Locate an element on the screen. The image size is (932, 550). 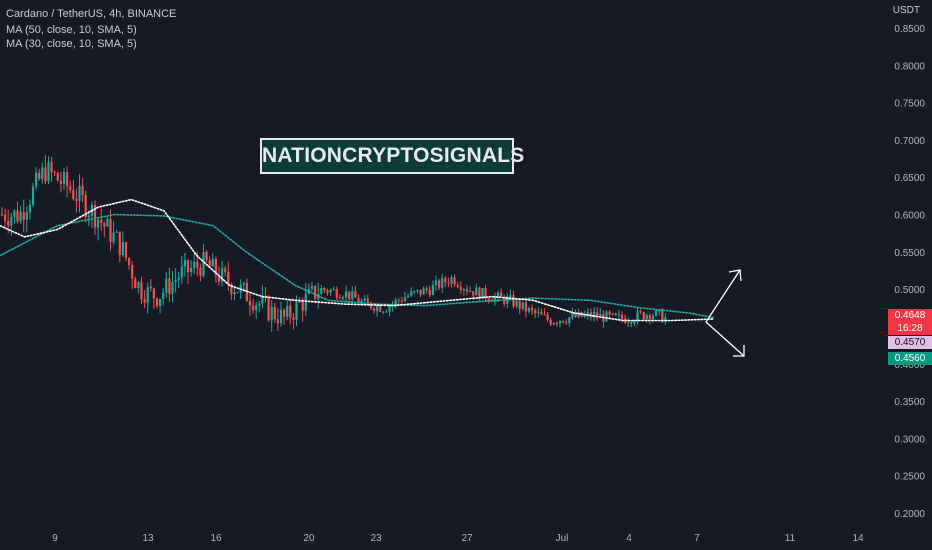
indicator-ma50-label: MA (50, close, 10, SMA, 5) is located at coordinates (71, 30).